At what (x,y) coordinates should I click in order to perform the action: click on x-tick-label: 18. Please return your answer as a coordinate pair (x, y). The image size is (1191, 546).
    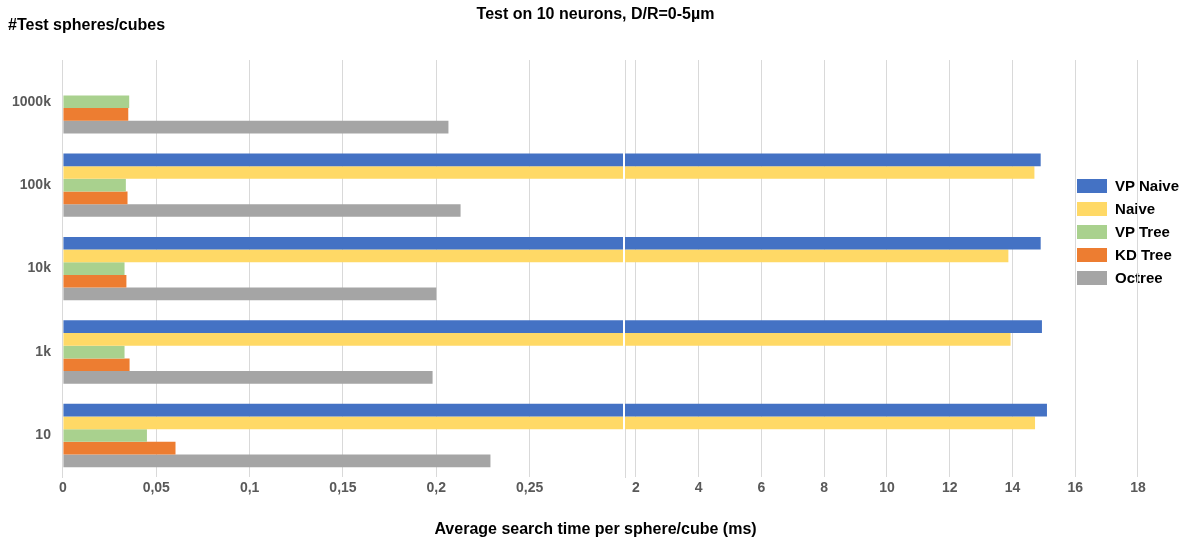
    Looking at the image, I should click on (1138, 487).